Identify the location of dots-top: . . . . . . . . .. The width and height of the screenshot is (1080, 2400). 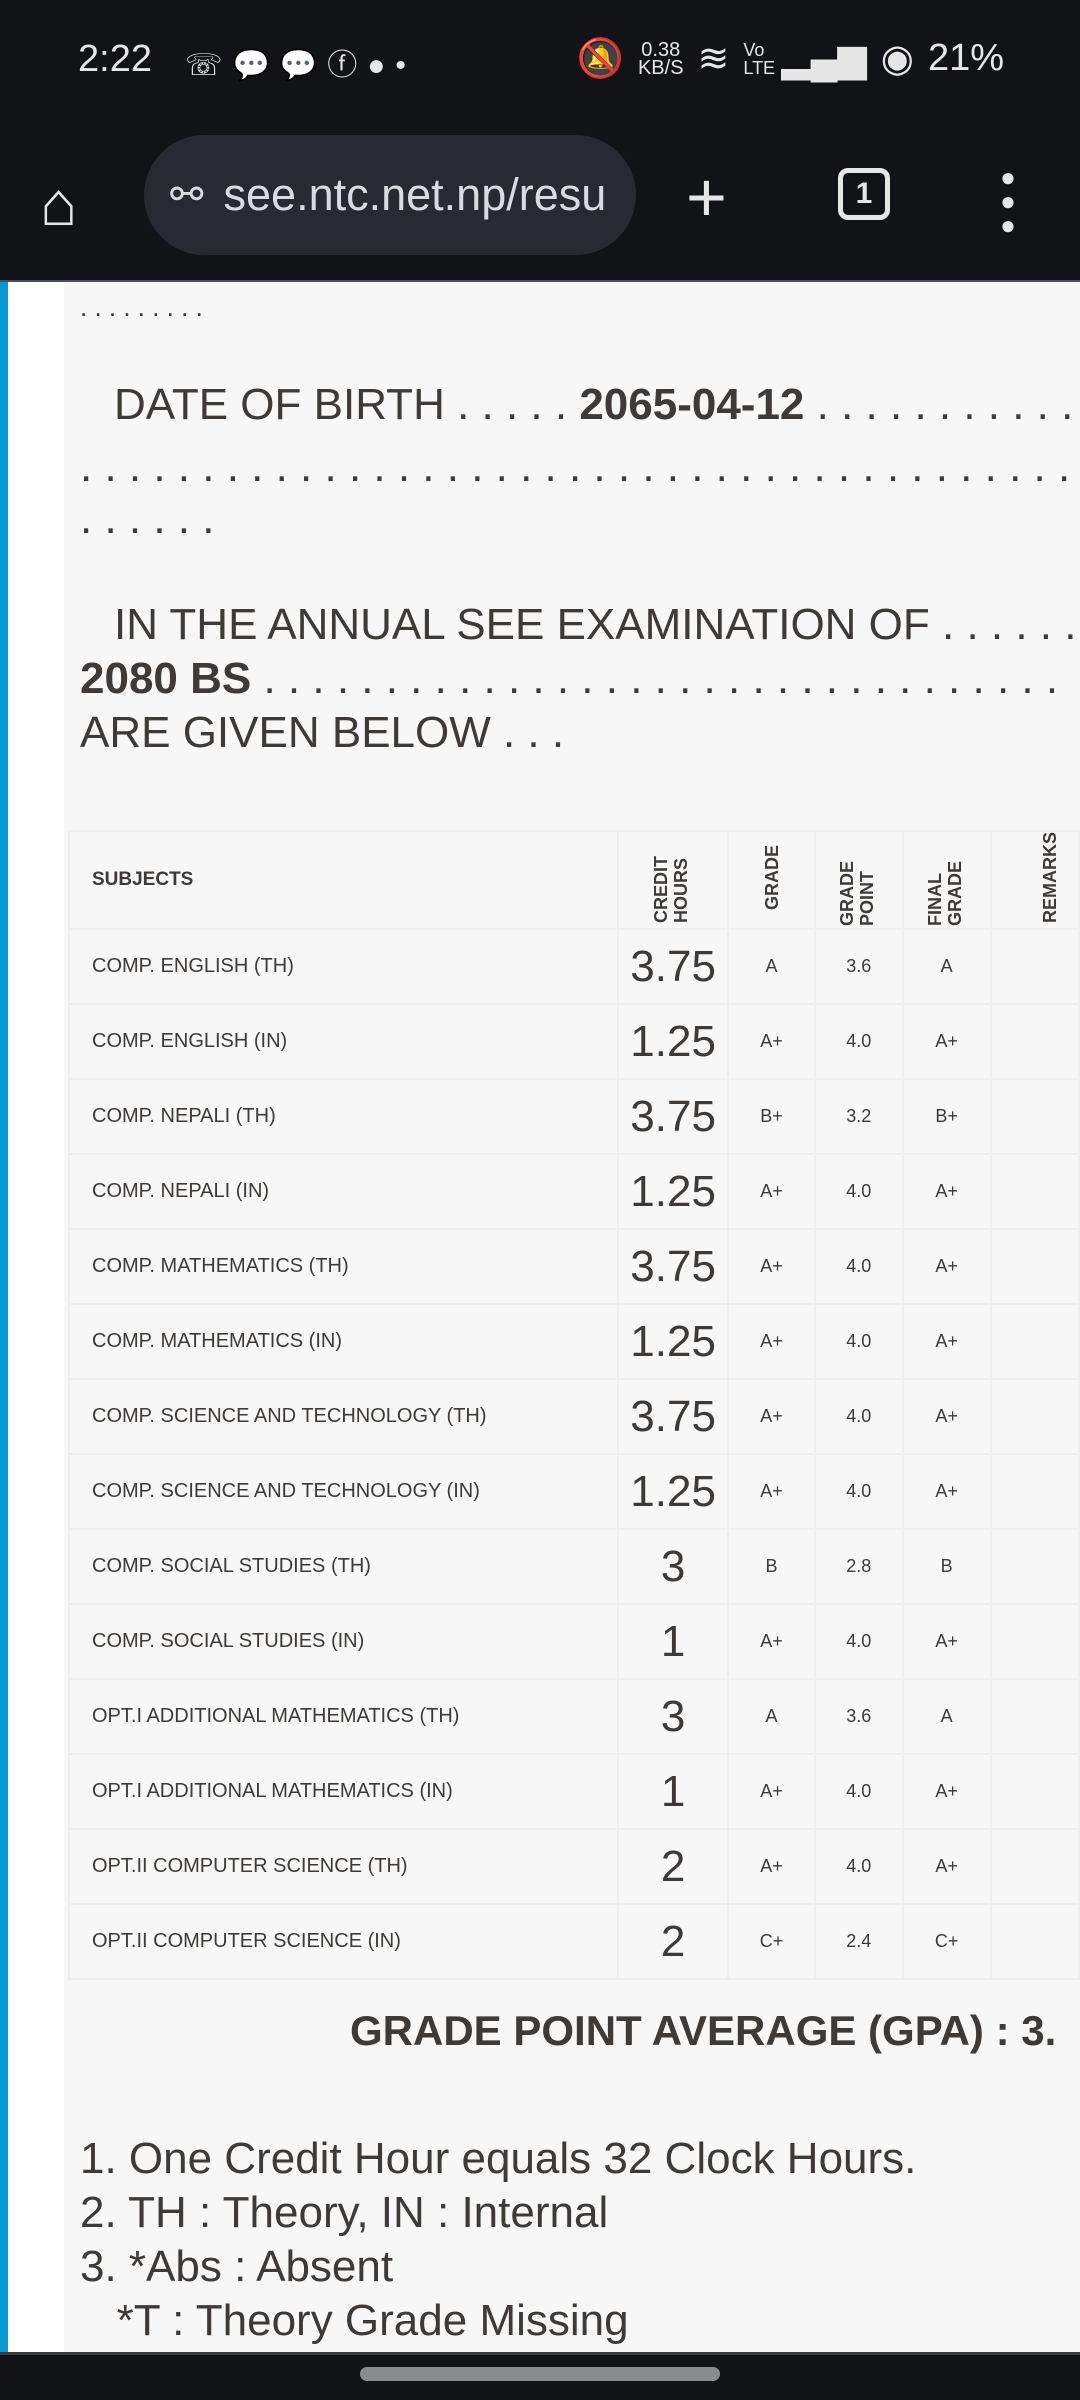
(141, 307).